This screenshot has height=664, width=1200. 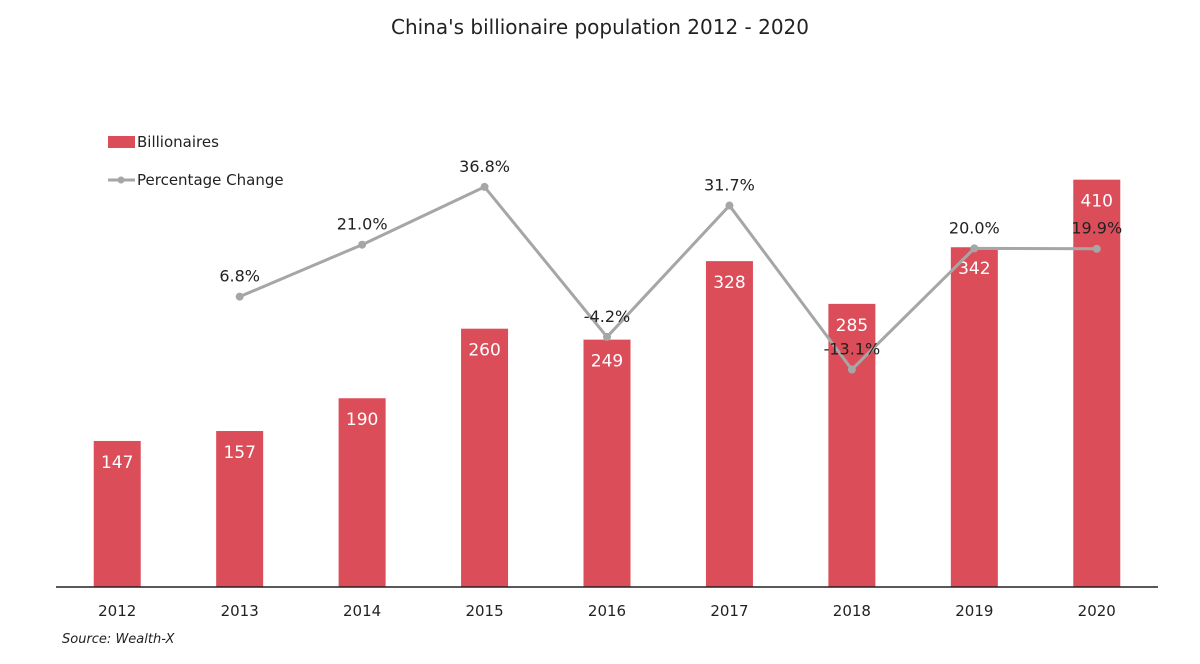 What do you see at coordinates (118, 639) in the screenshot?
I see `source-note: Source: Wealth-X` at bounding box center [118, 639].